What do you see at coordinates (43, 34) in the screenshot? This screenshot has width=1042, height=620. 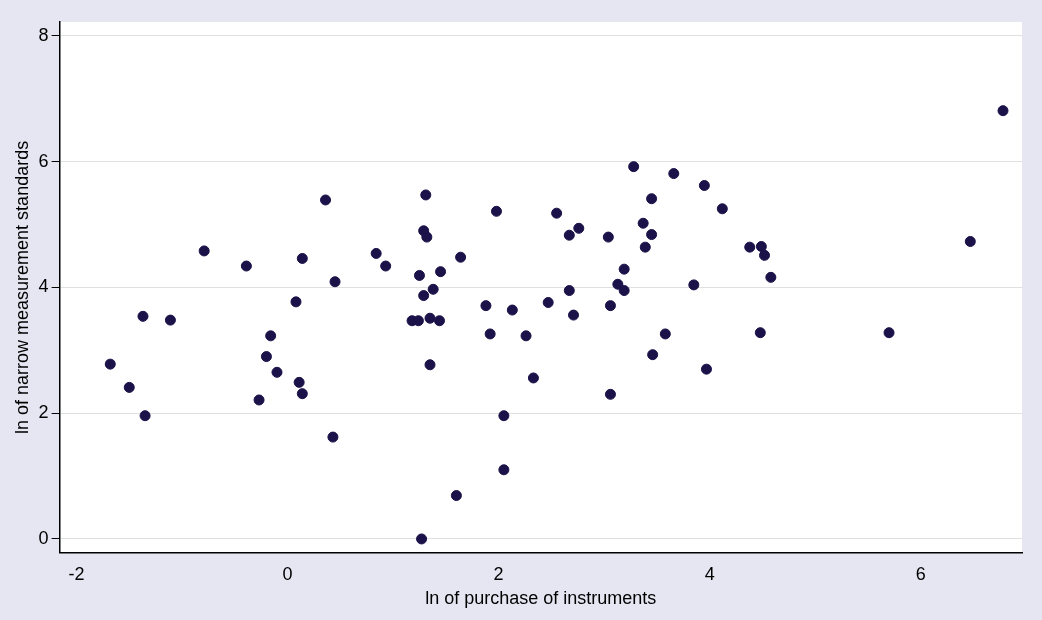 I see `y-tick-label: 8` at bounding box center [43, 34].